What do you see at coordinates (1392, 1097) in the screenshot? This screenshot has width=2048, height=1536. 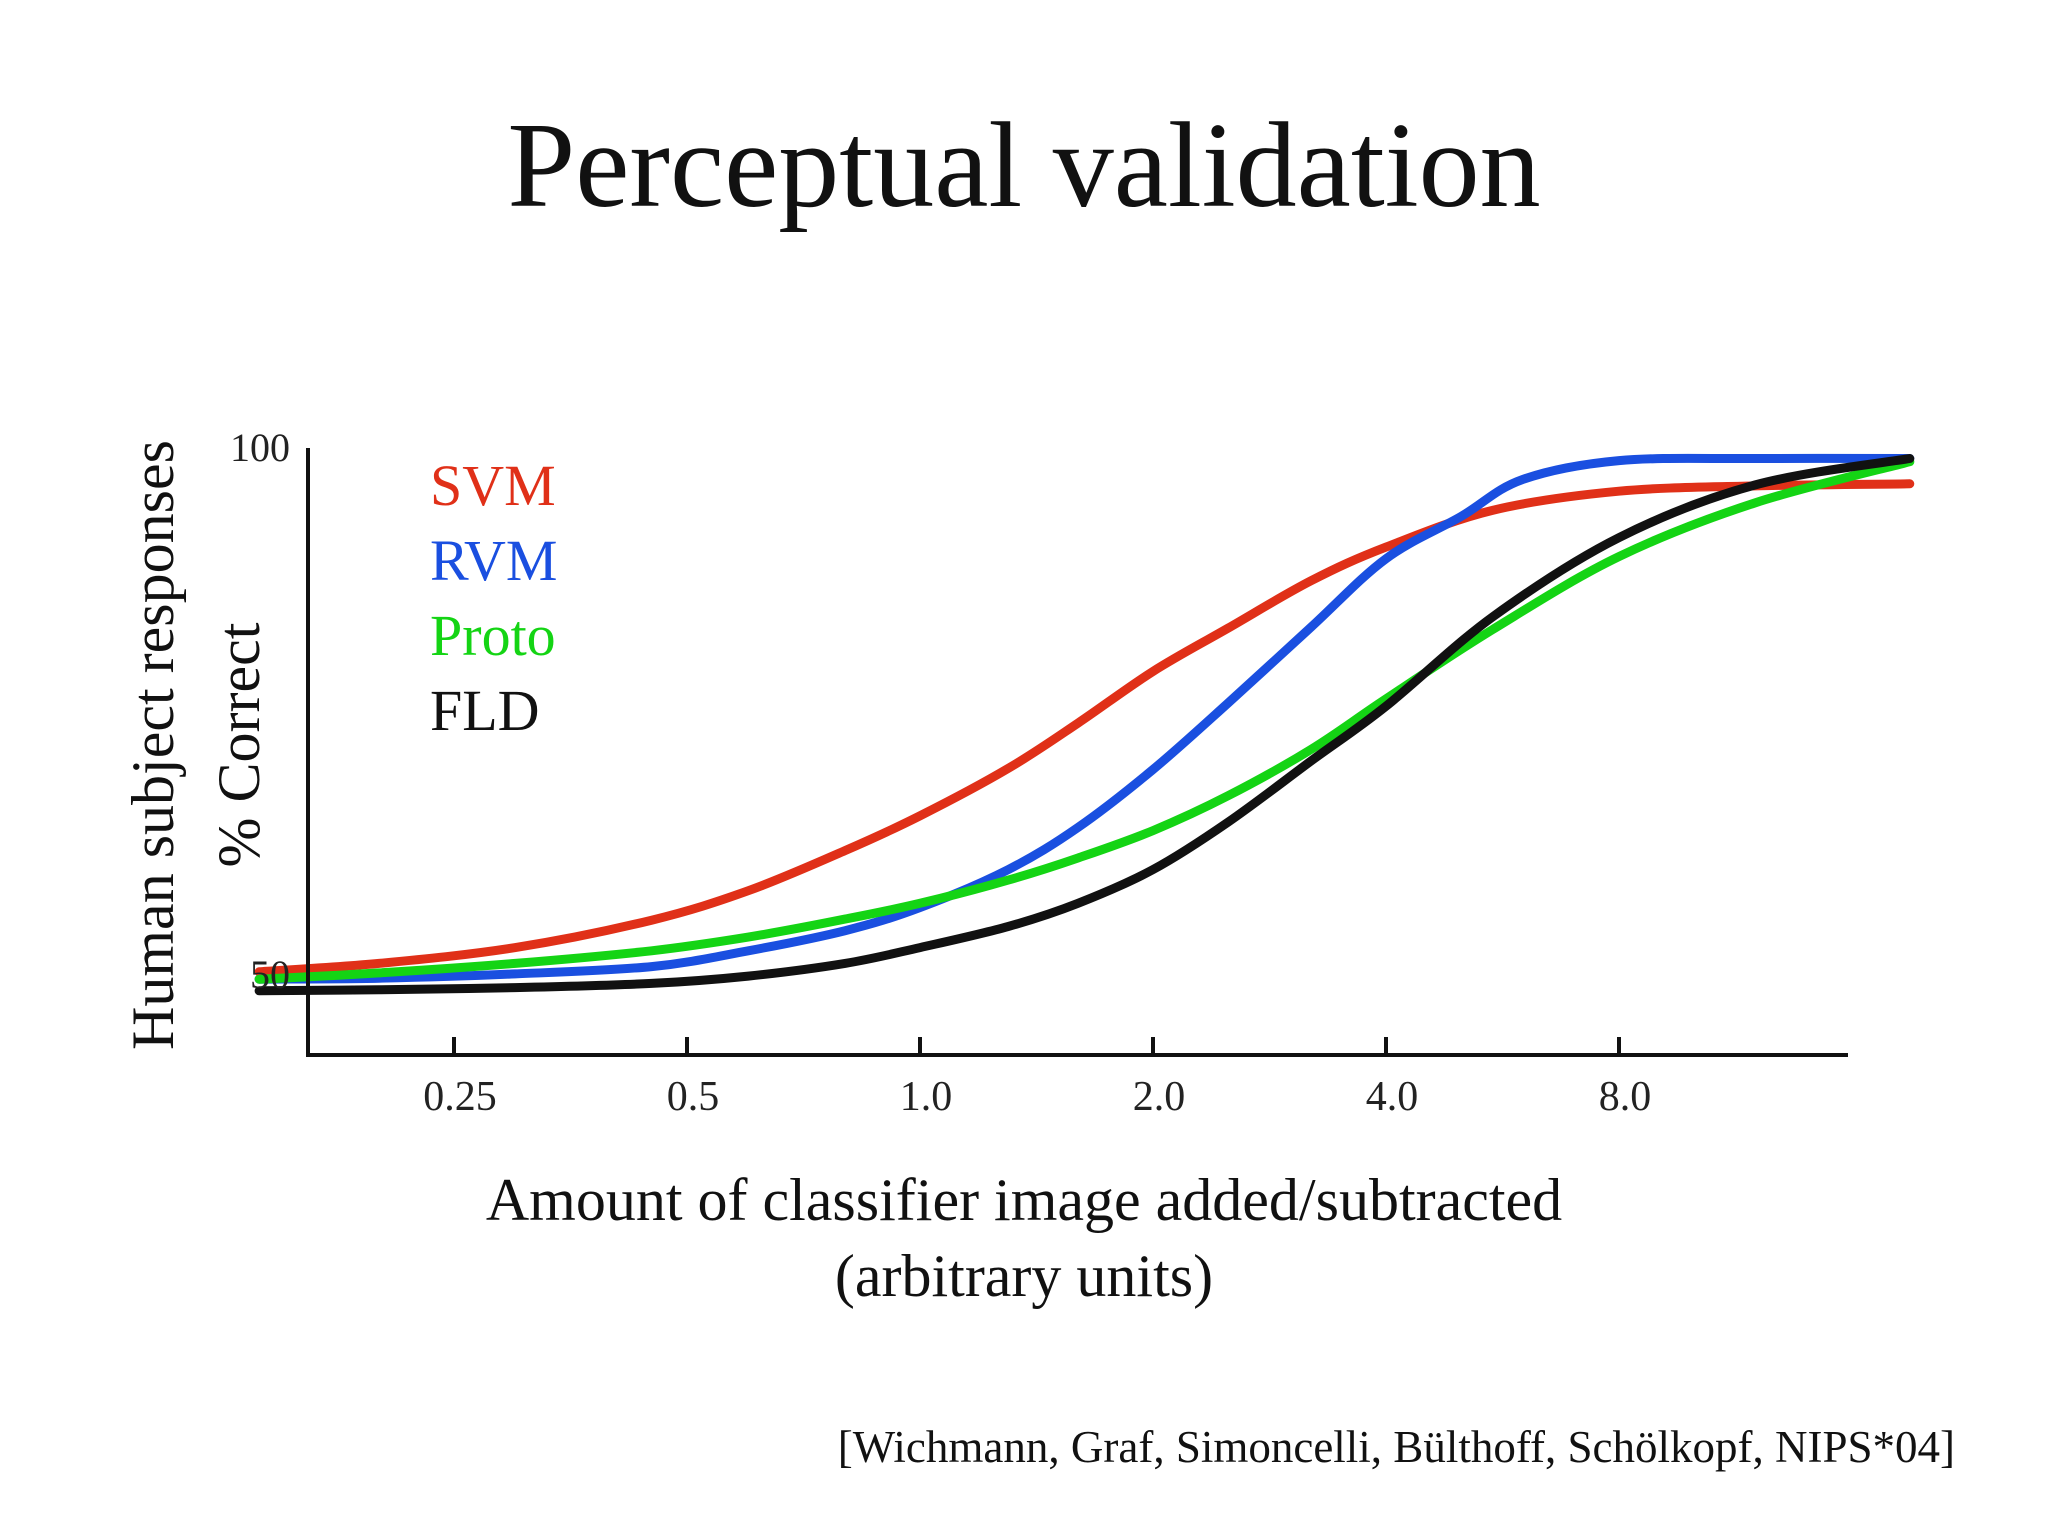 I see `x-tick-label: 4.0` at bounding box center [1392, 1097].